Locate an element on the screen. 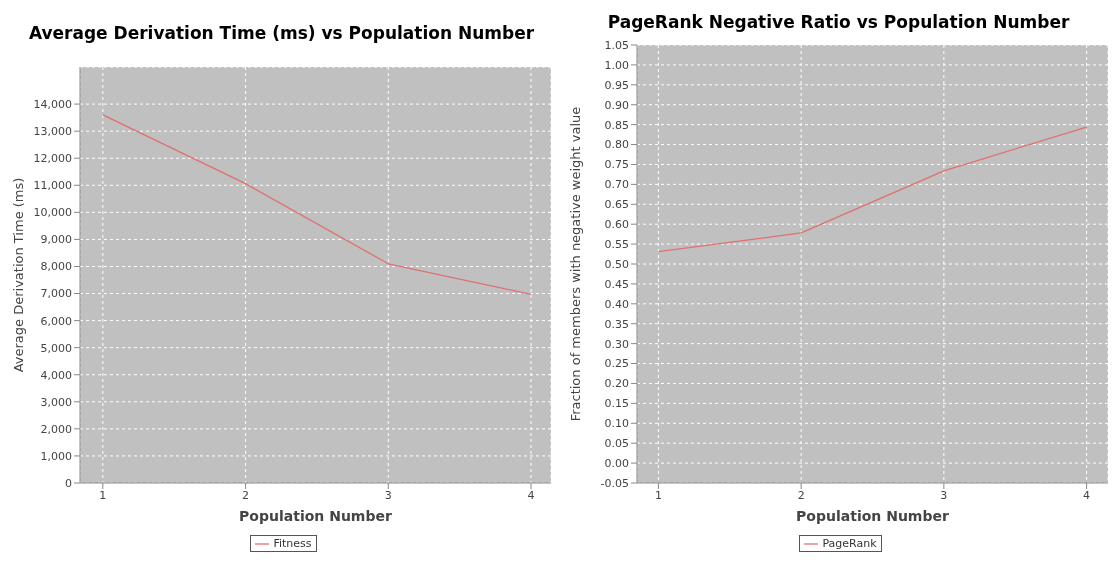  y-axis-title: Fraction of members with negative weight value is located at coordinates (575, 264).